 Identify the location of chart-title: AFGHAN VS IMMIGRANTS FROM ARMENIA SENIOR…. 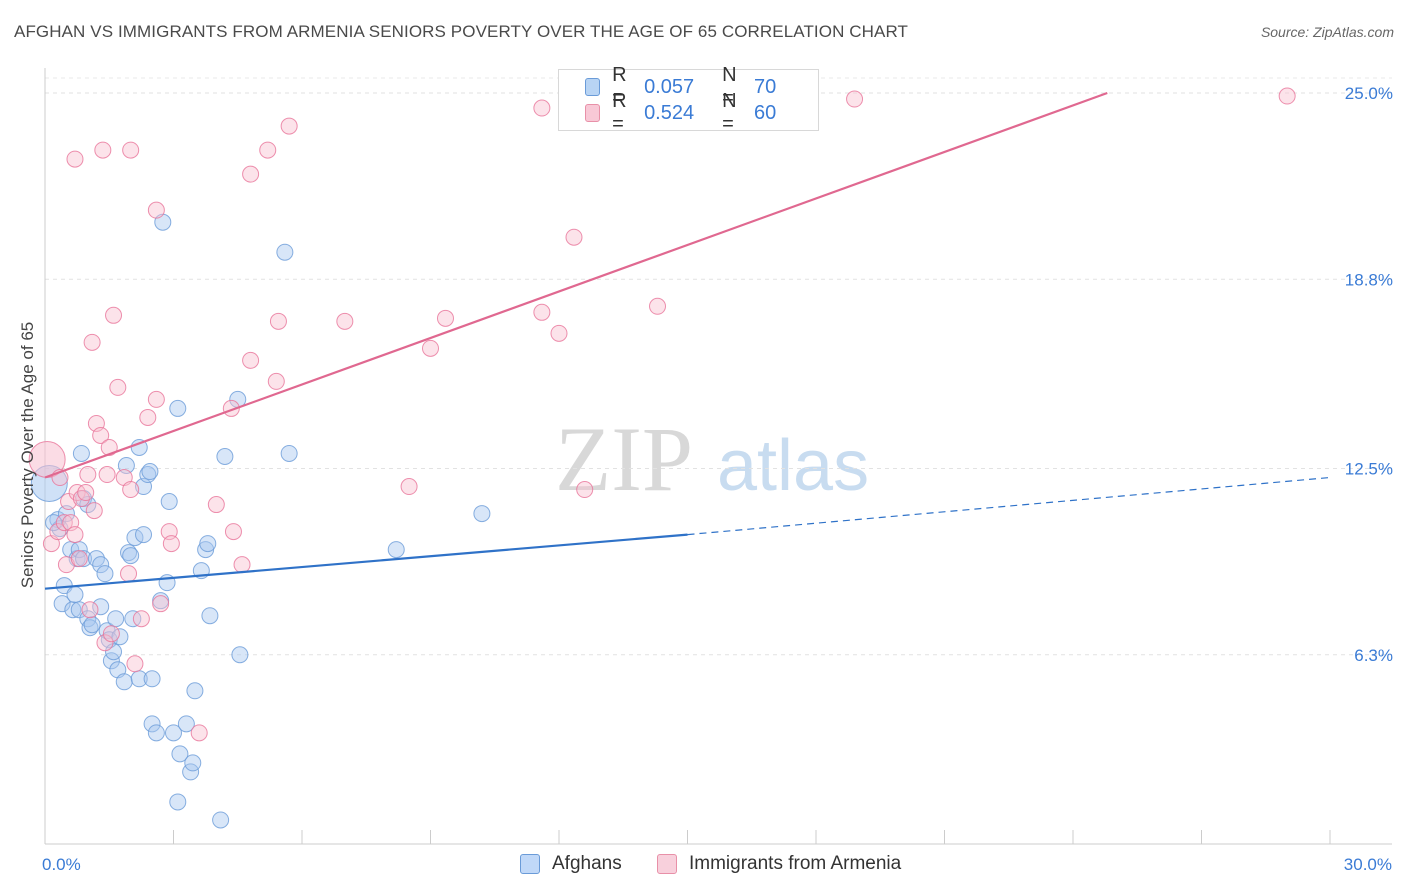
(461, 31).